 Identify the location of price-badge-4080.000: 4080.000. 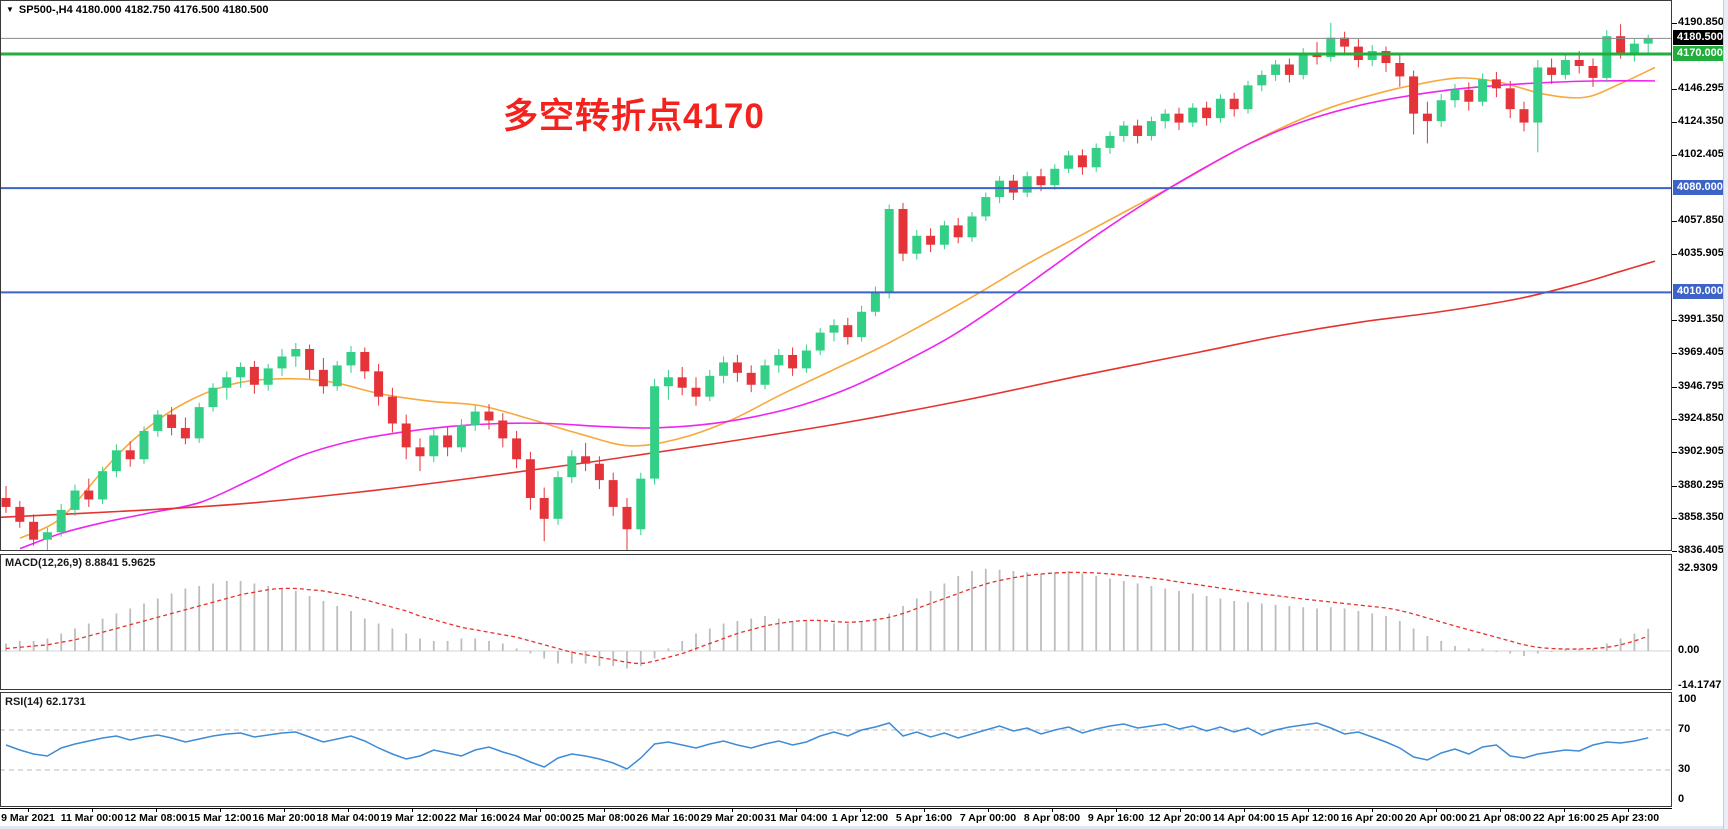
(1700, 188).